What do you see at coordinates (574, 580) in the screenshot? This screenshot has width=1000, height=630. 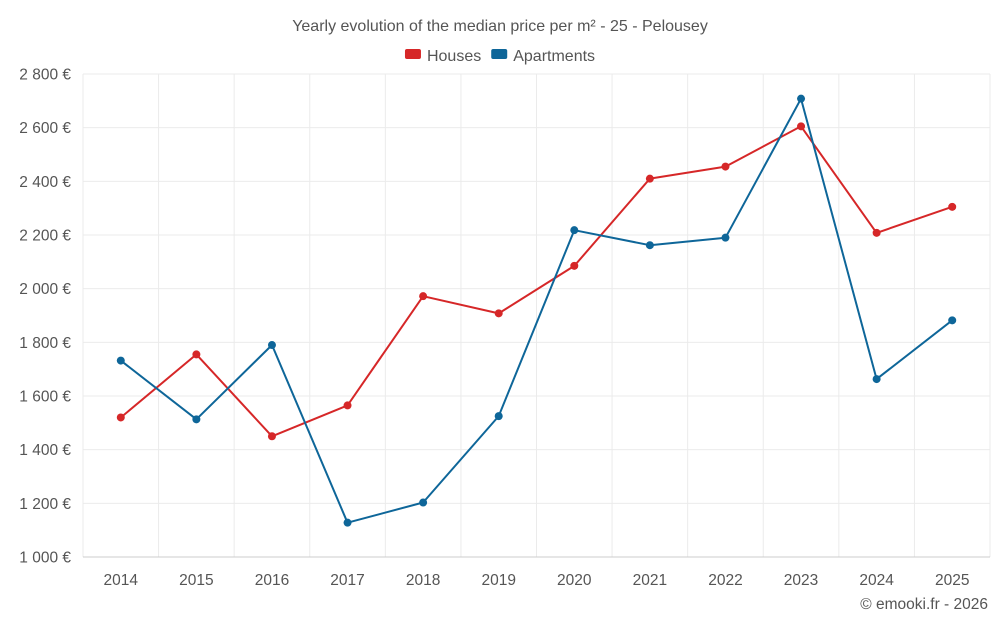 I see `x-tick-label: 2020` at bounding box center [574, 580].